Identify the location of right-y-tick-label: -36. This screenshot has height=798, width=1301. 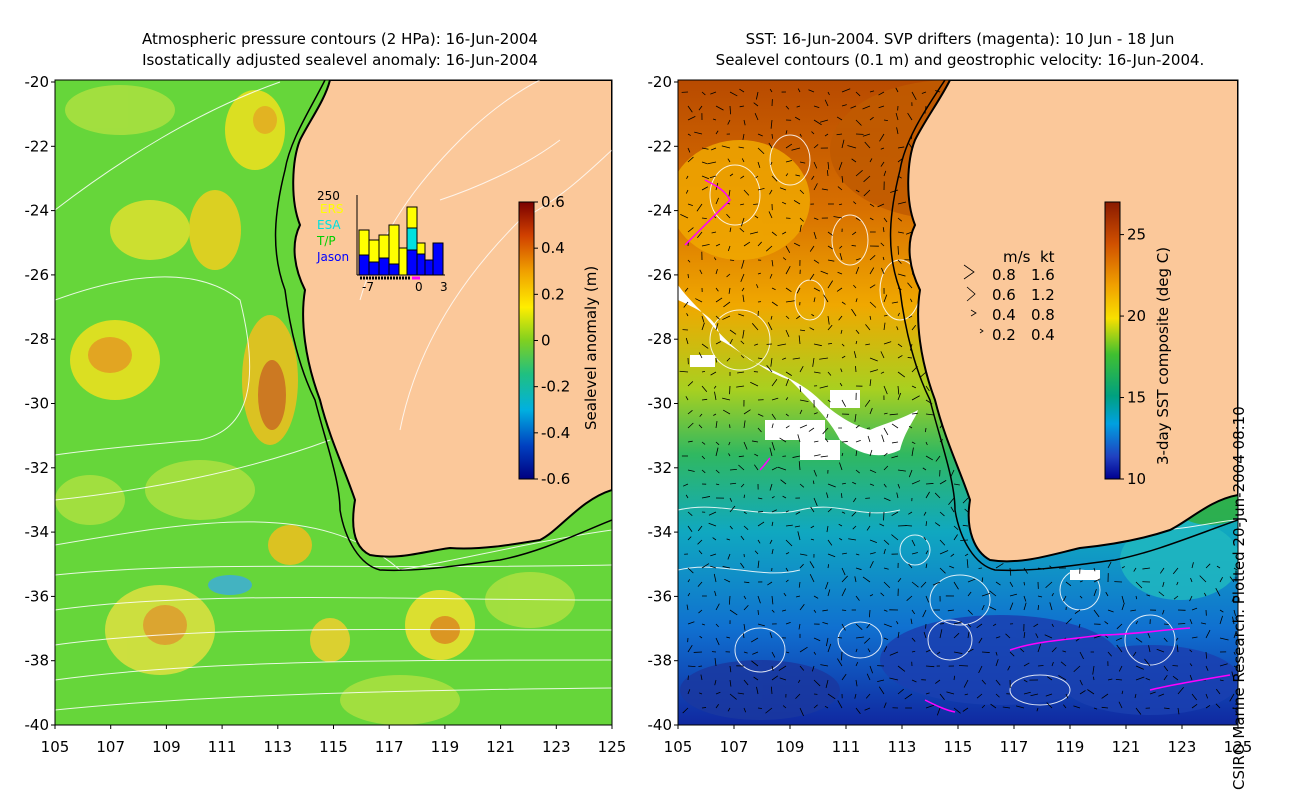
(660, 596).